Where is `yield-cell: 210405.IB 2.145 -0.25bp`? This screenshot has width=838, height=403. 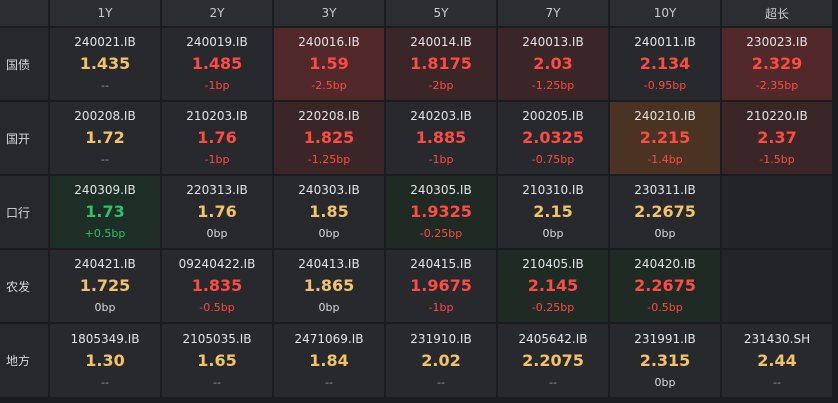 yield-cell: 210405.IB 2.145 -0.25bp is located at coordinates (553, 286).